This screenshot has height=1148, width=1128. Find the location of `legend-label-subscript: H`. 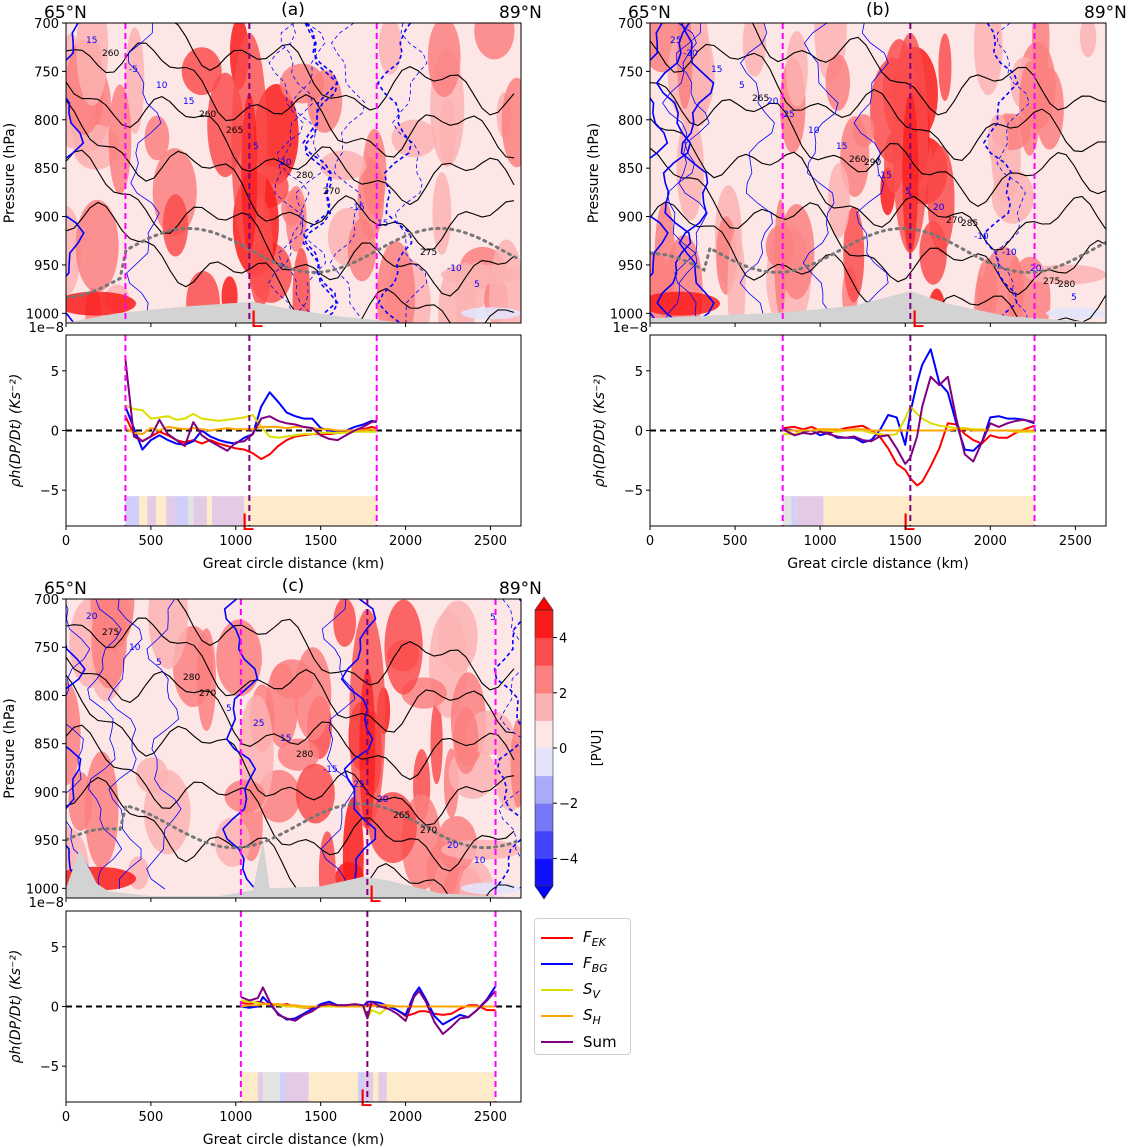

legend-label-subscript: H is located at coordinates (596, 1020).